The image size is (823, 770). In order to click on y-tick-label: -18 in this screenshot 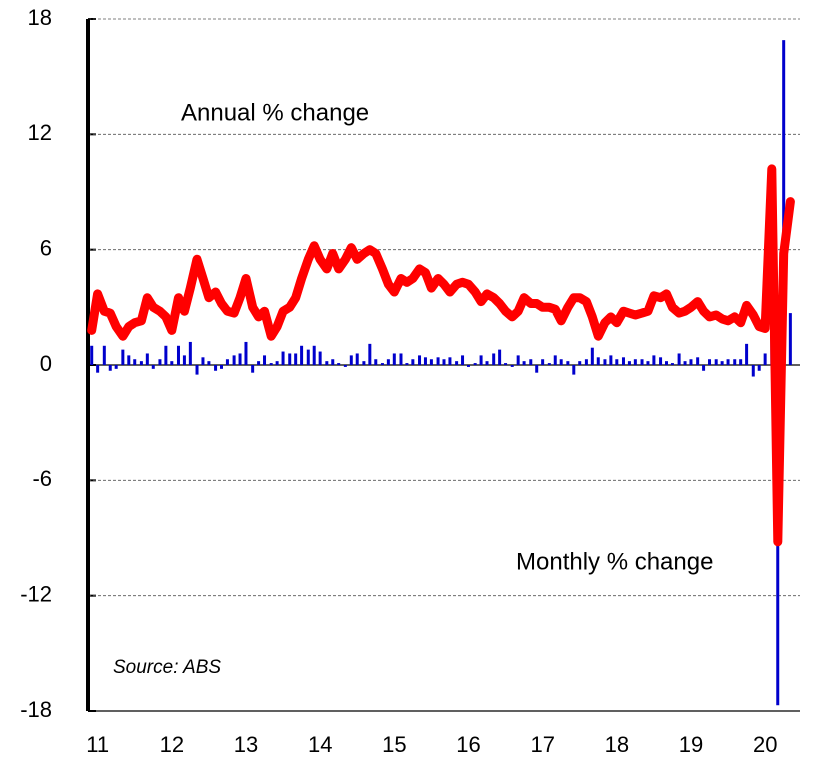, I will do `click(36, 709)`.